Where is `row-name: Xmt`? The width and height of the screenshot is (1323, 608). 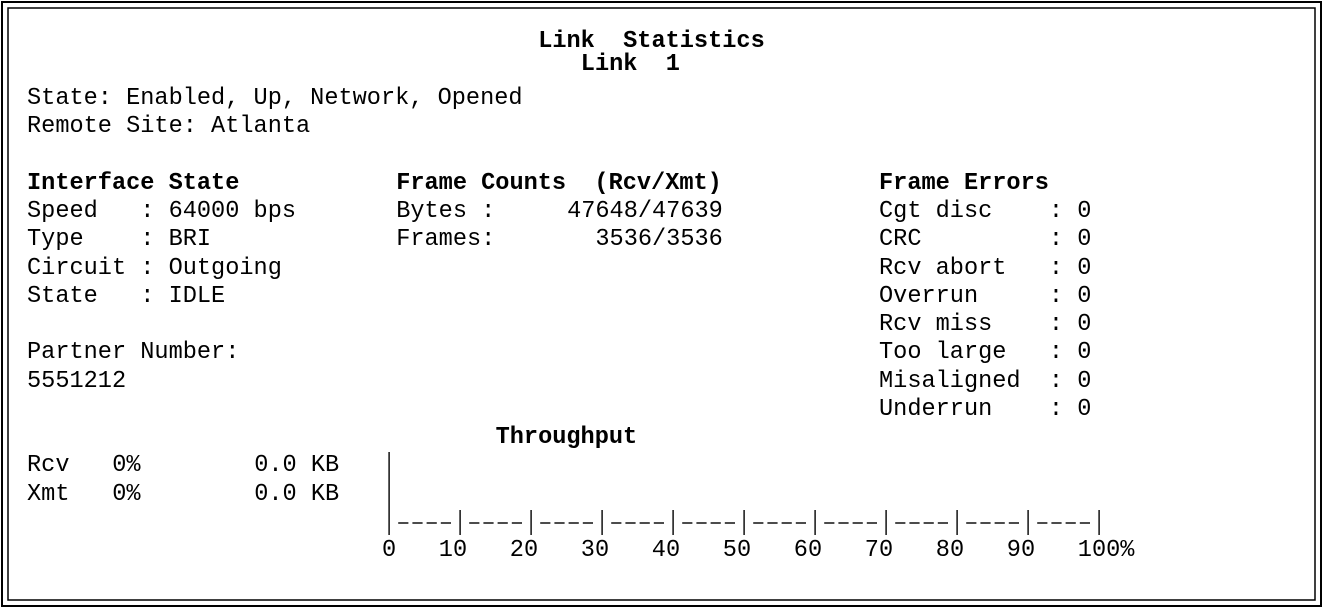 row-name: Xmt is located at coordinates (48, 494).